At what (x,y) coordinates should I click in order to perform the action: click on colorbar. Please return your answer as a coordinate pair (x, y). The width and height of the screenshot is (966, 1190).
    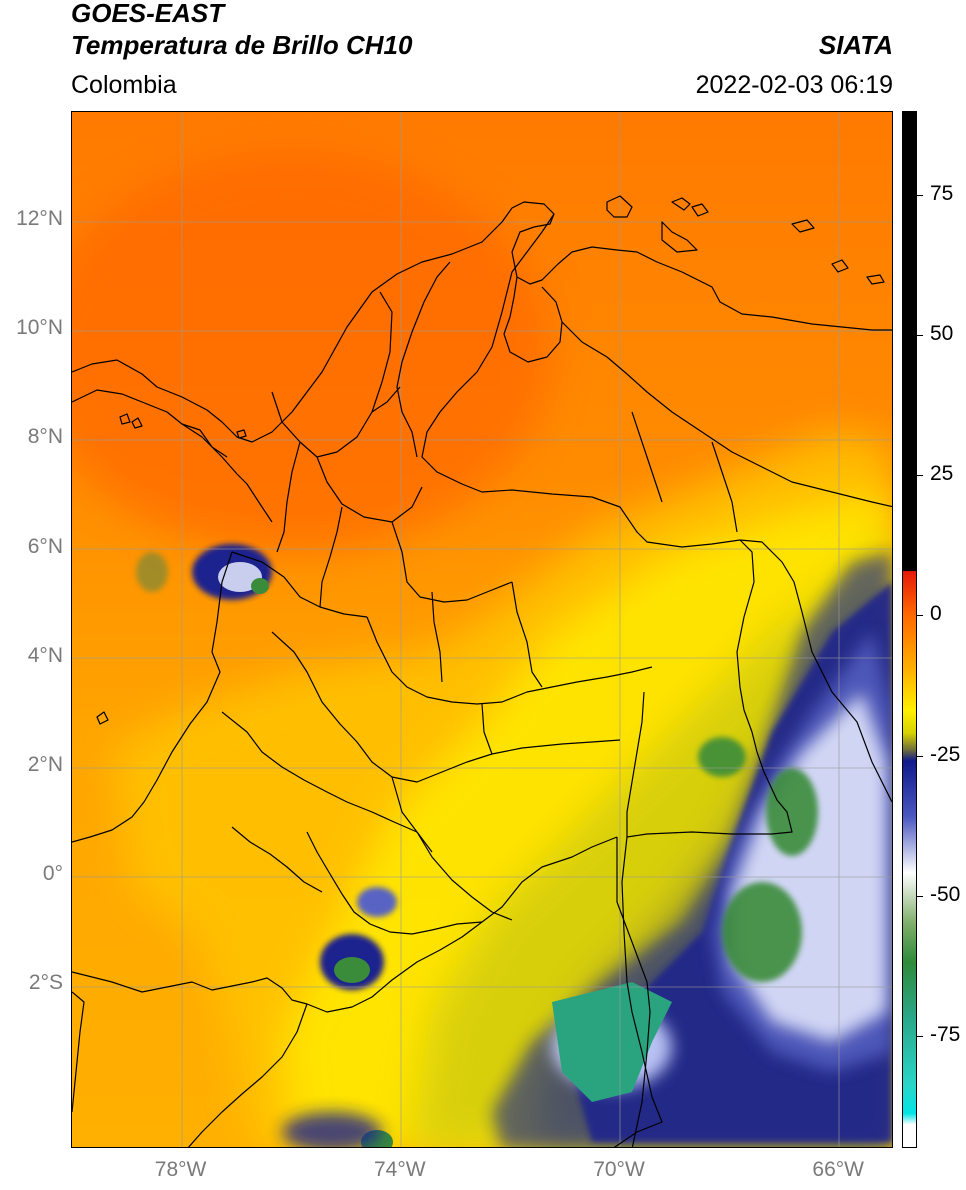
    Looking at the image, I should click on (909, 629).